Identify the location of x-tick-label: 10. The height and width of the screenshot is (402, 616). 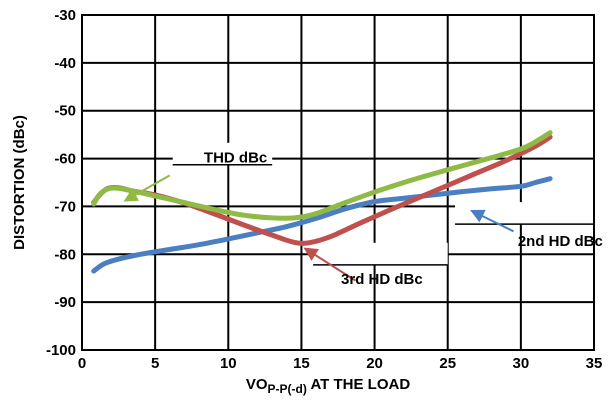
(228, 363).